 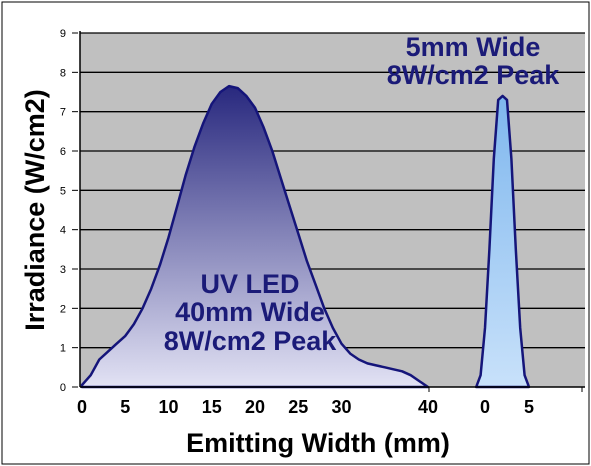 I want to click on x-tick-label: 20, so click(x=255, y=407).